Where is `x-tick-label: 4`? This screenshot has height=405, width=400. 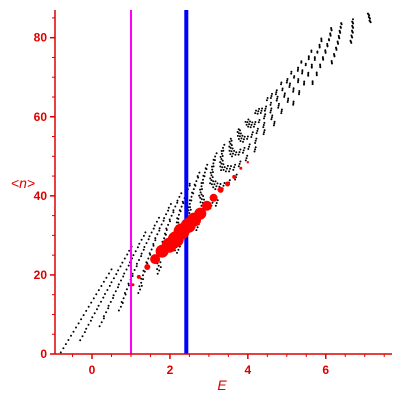 x-tick-label: 4 is located at coordinates (248, 370).